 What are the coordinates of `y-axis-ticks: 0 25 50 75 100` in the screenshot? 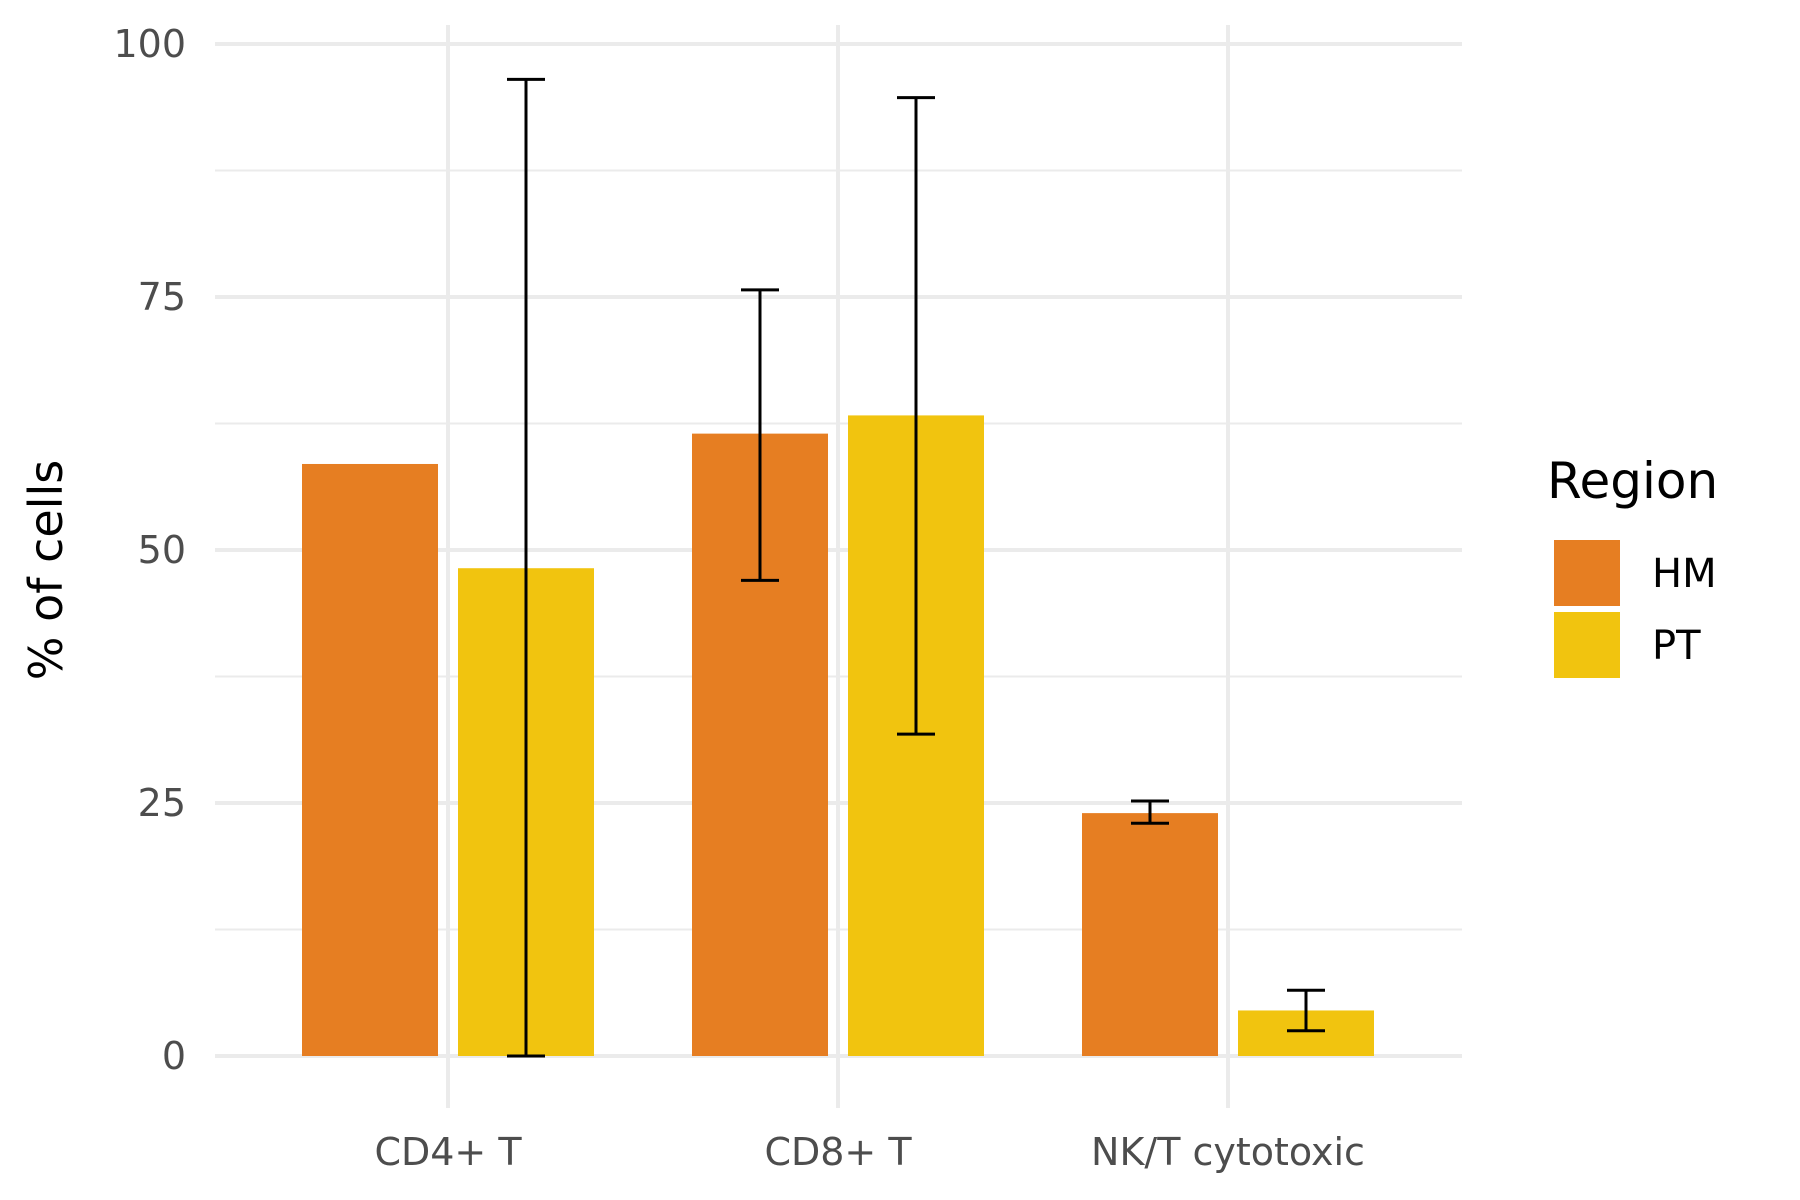 It's located at (149, 550).